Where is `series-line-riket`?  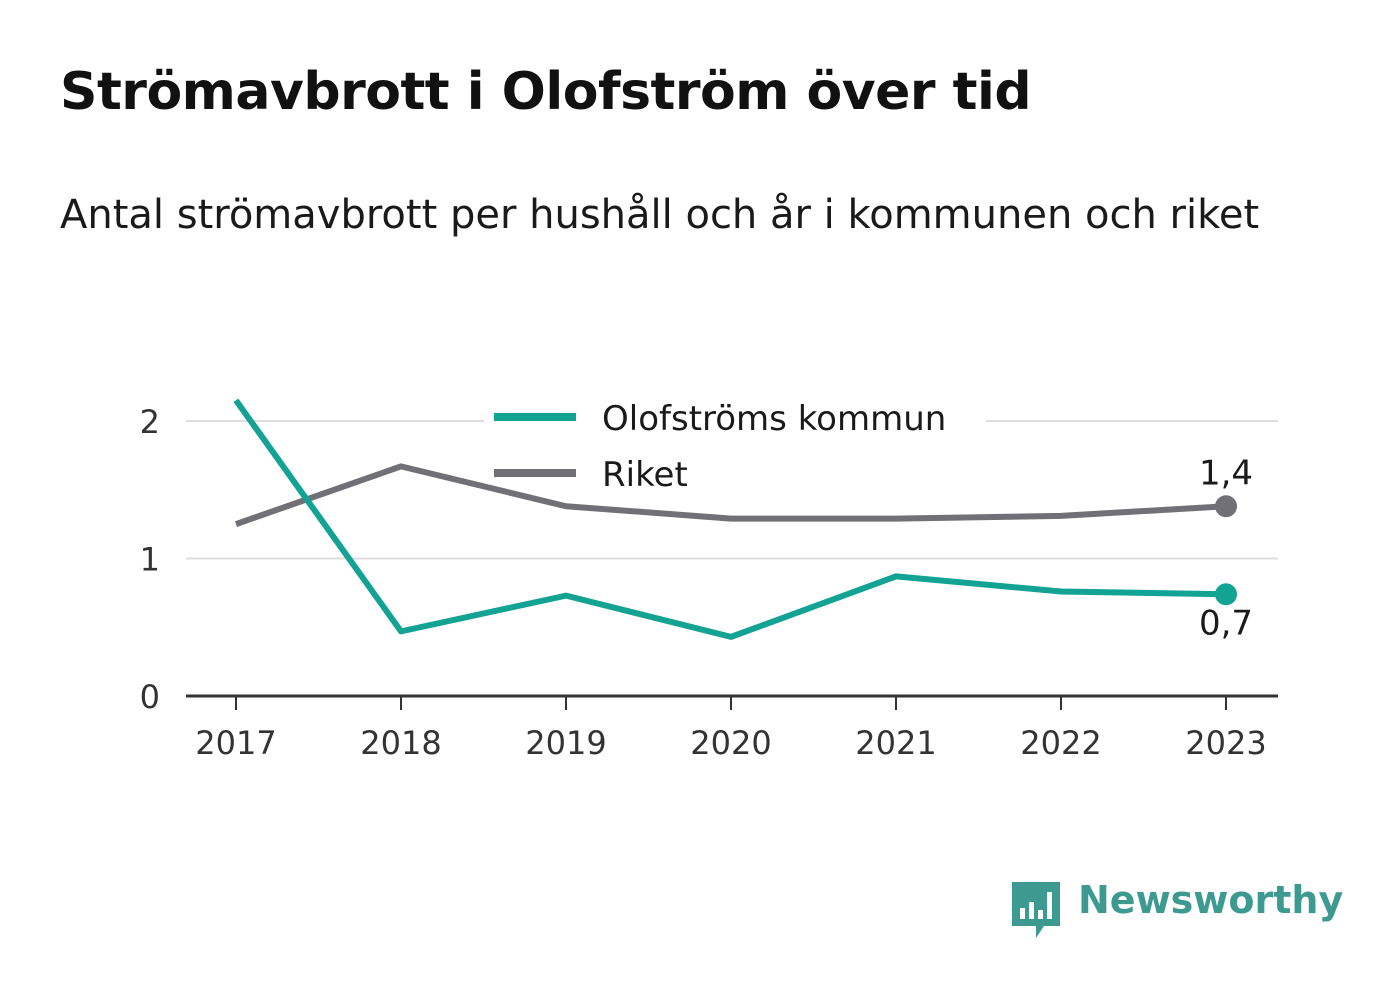 series-line-riket is located at coordinates (731, 495).